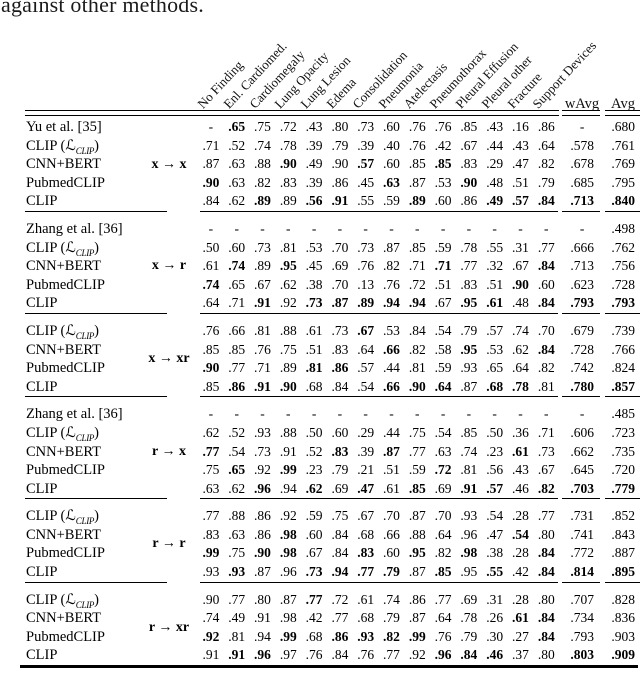 The width and height of the screenshot is (640, 679). What do you see at coordinates (366, 618) in the screenshot?
I see `value-cell: .68` at bounding box center [366, 618].